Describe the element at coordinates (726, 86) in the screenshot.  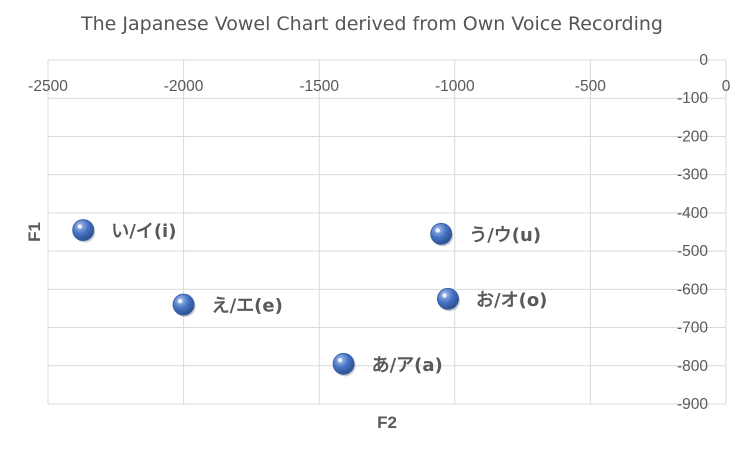
I see `x-tick-label: 0` at that location.